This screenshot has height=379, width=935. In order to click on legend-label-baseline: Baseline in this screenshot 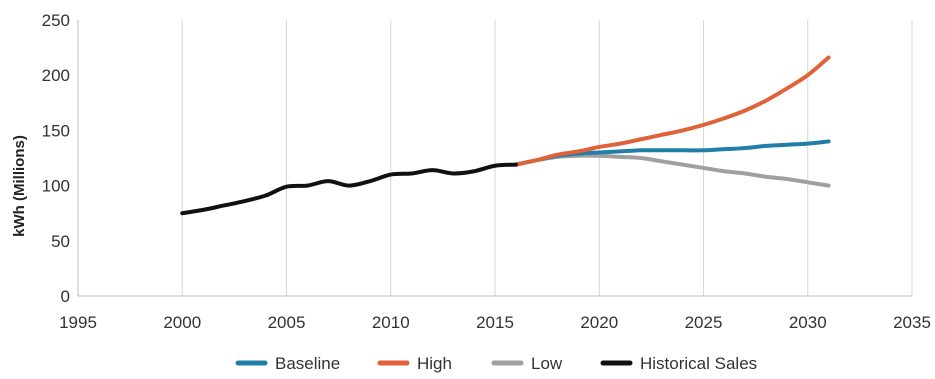, I will do `click(307, 363)`.